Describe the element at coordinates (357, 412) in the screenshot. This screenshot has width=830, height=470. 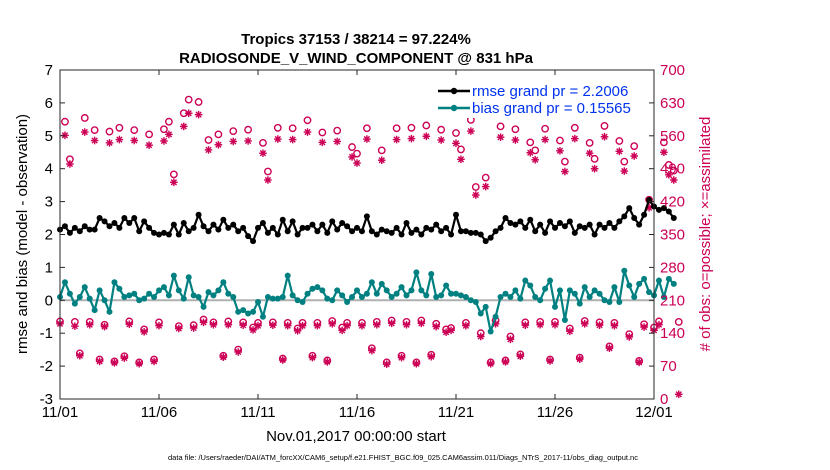
I see `x-tick-label: 11/16` at that location.